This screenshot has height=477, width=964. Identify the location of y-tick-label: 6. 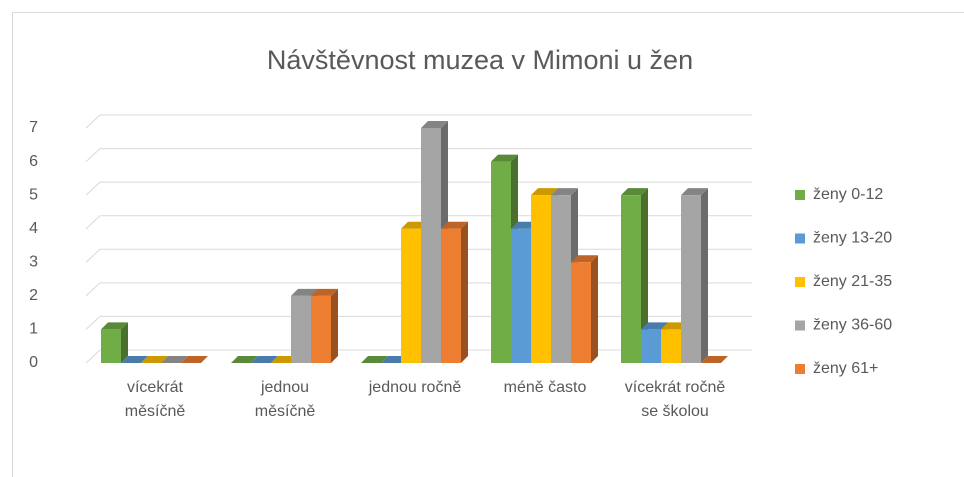
(33, 161).